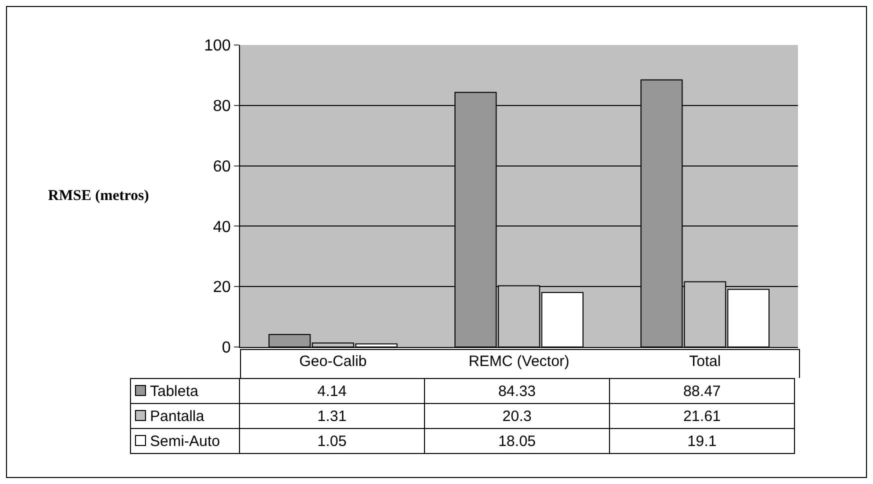 The width and height of the screenshot is (873, 484). What do you see at coordinates (332, 441) in the screenshot?
I see `data-label: 1.05` at bounding box center [332, 441].